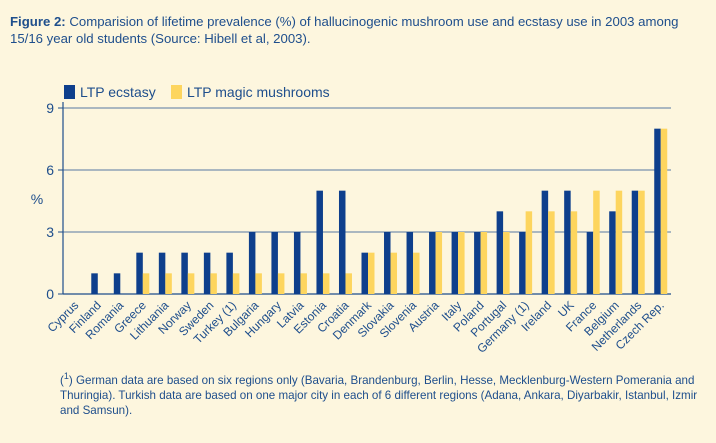 Image resolution: width=716 pixels, height=443 pixels. I want to click on legend-swatch-ecstasy, so click(69, 92).